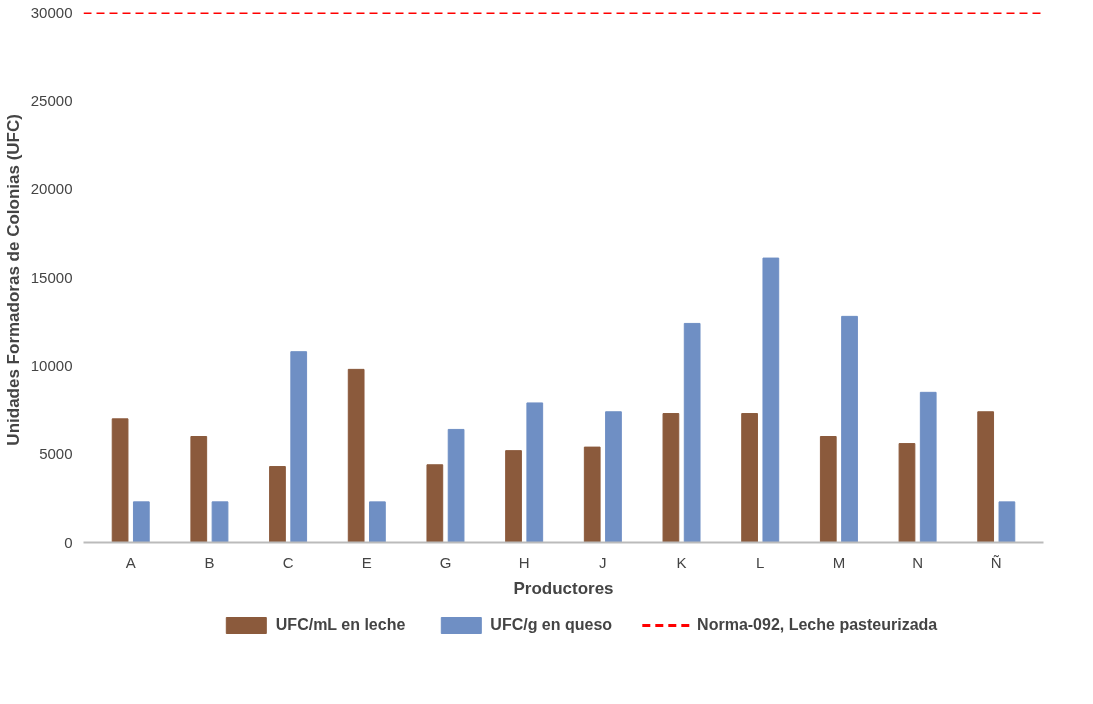  Describe the element at coordinates (68, 542) in the screenshot. I see `y-tick-label: 0` at that location.